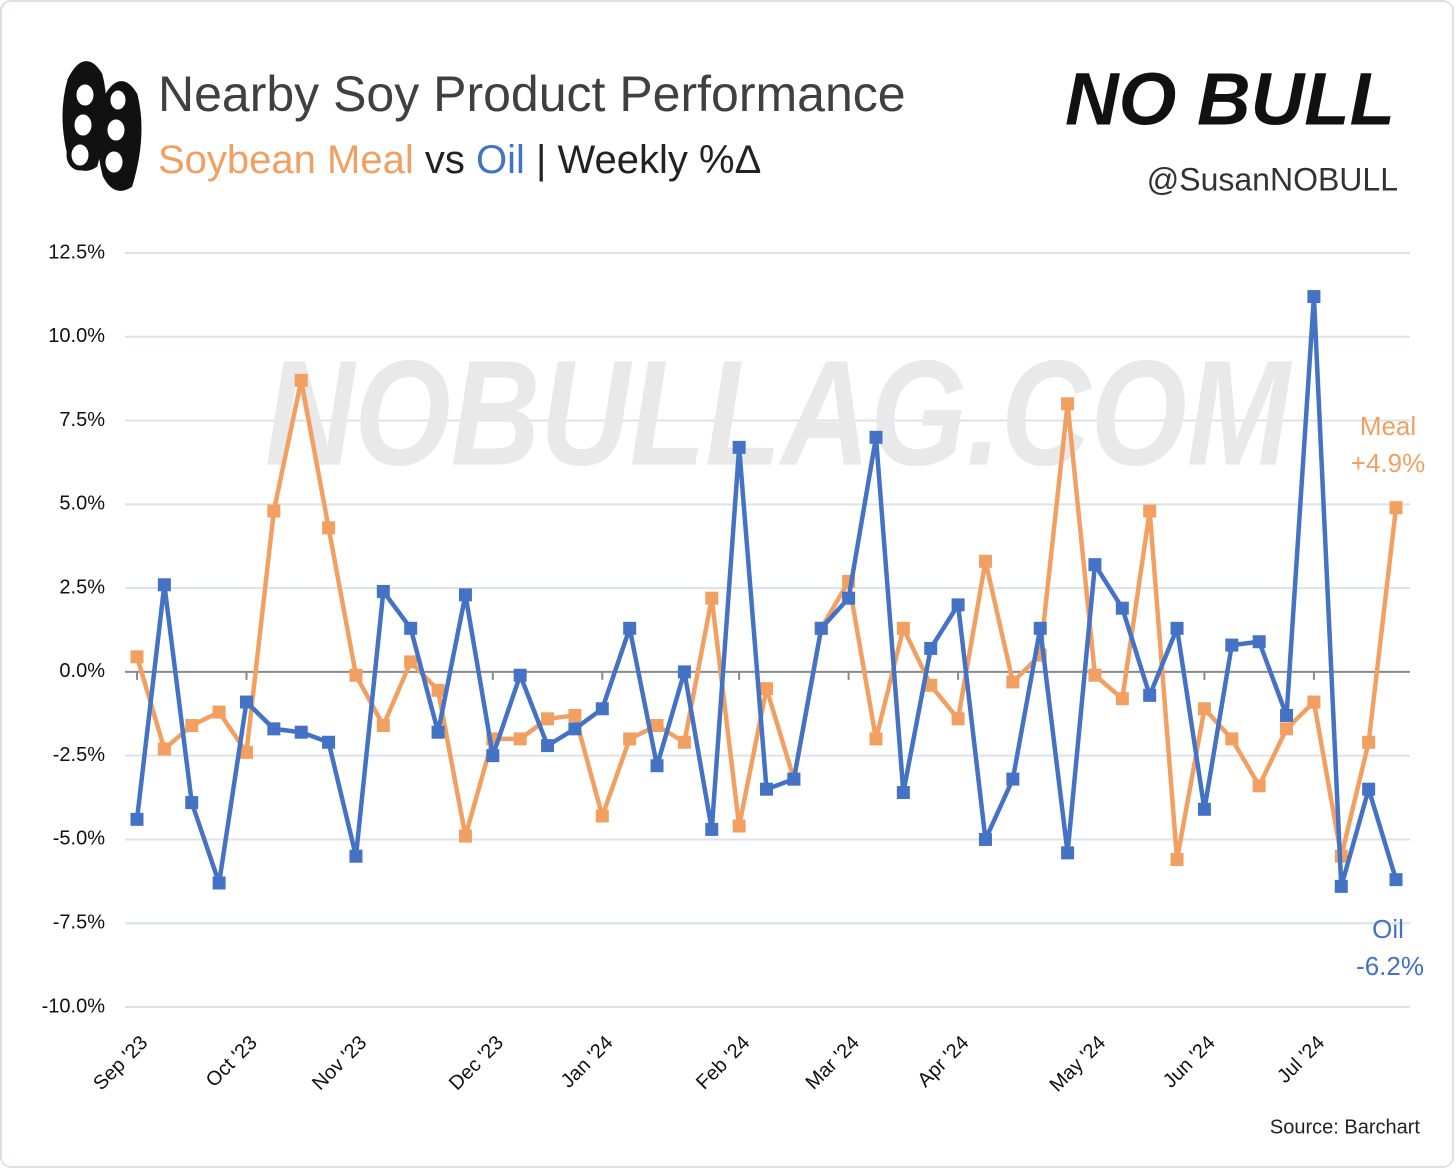 This screenshot has width=1456, height=1170. I want to click on annotation: -6.2%, so click(1390, 966).